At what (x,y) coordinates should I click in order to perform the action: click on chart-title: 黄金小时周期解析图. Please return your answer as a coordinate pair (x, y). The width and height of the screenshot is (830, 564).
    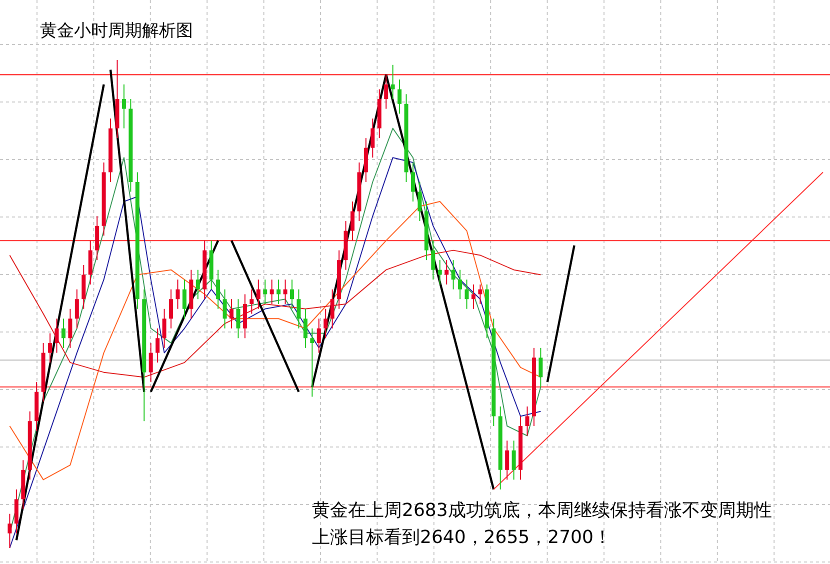
    Looking at the image, I should click on (116, 31).